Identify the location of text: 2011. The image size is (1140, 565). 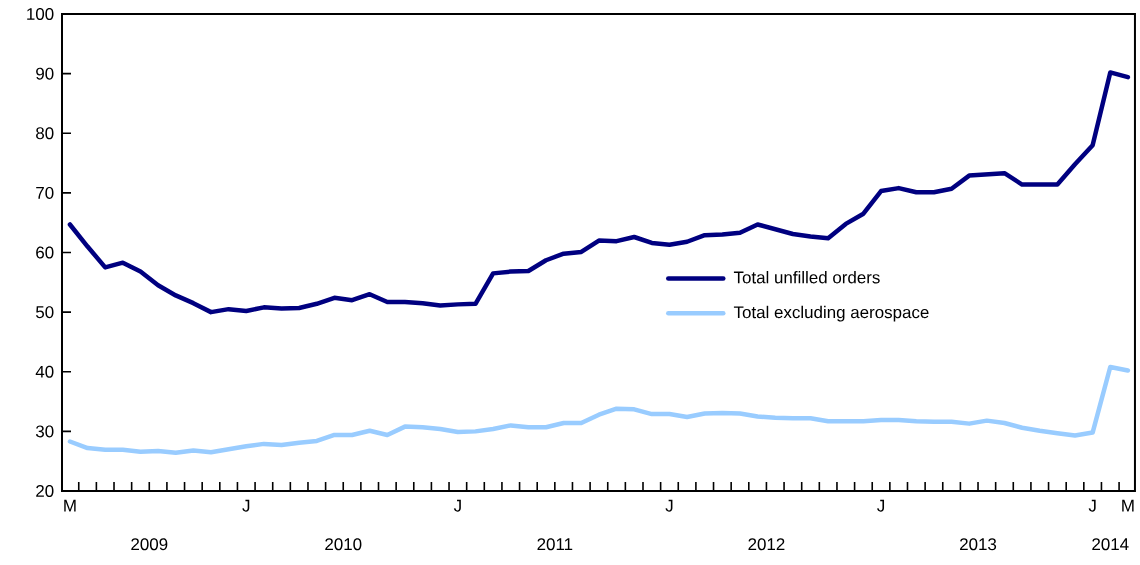
(555, 544).